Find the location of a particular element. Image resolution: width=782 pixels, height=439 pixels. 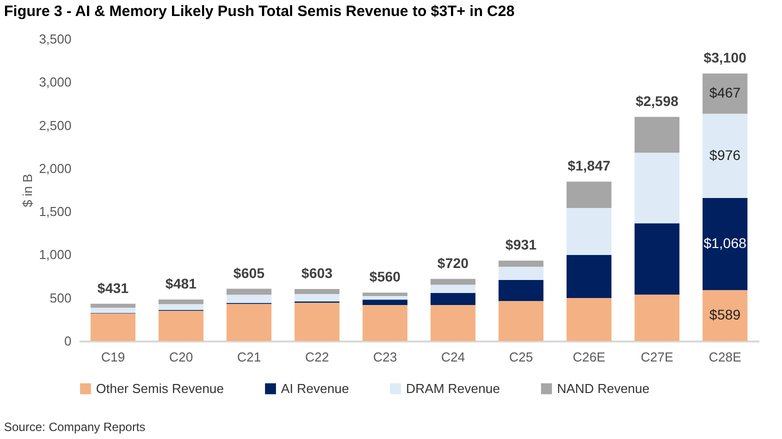

total-label: $481 is located at coordinates (181, 283).